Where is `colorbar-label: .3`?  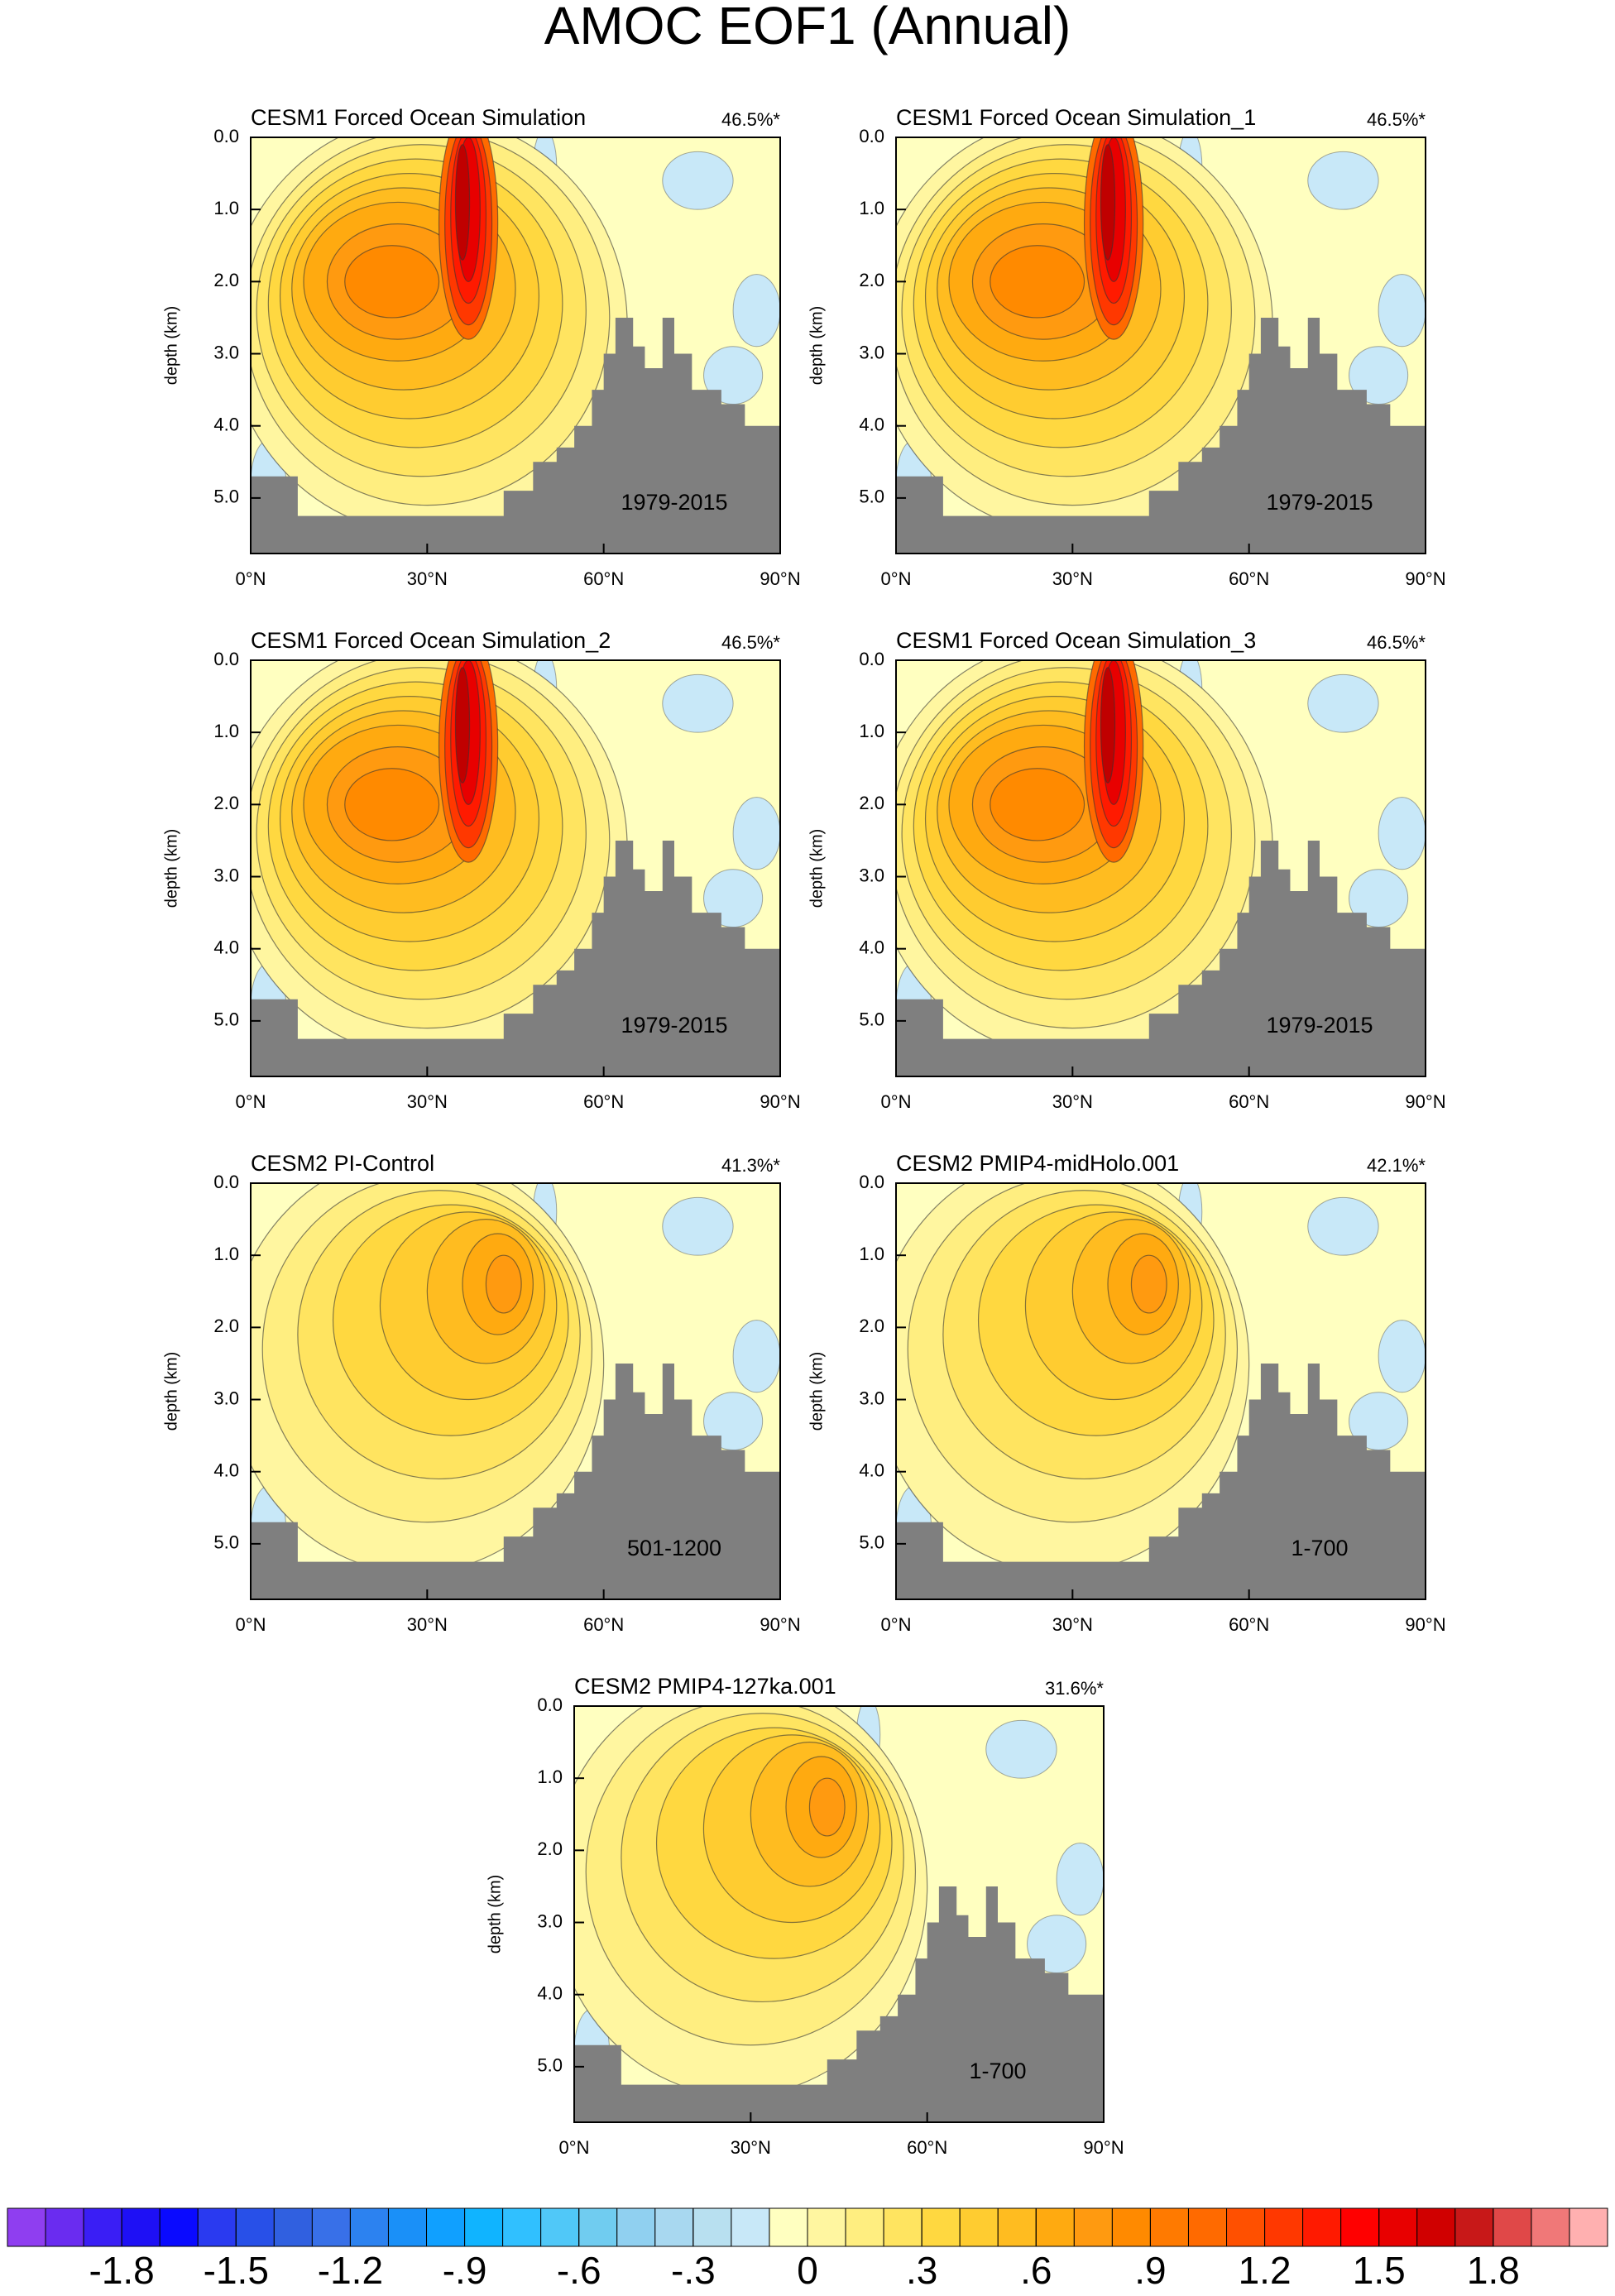 colorbar-label: .3 is located at coordinates (922, 2270).